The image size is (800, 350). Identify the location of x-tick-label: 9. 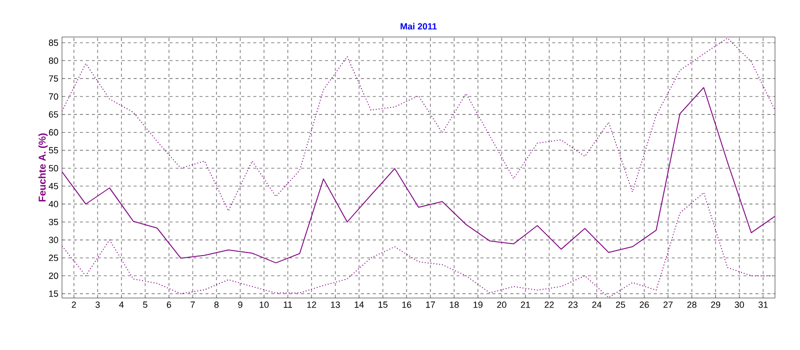
(240, 305).